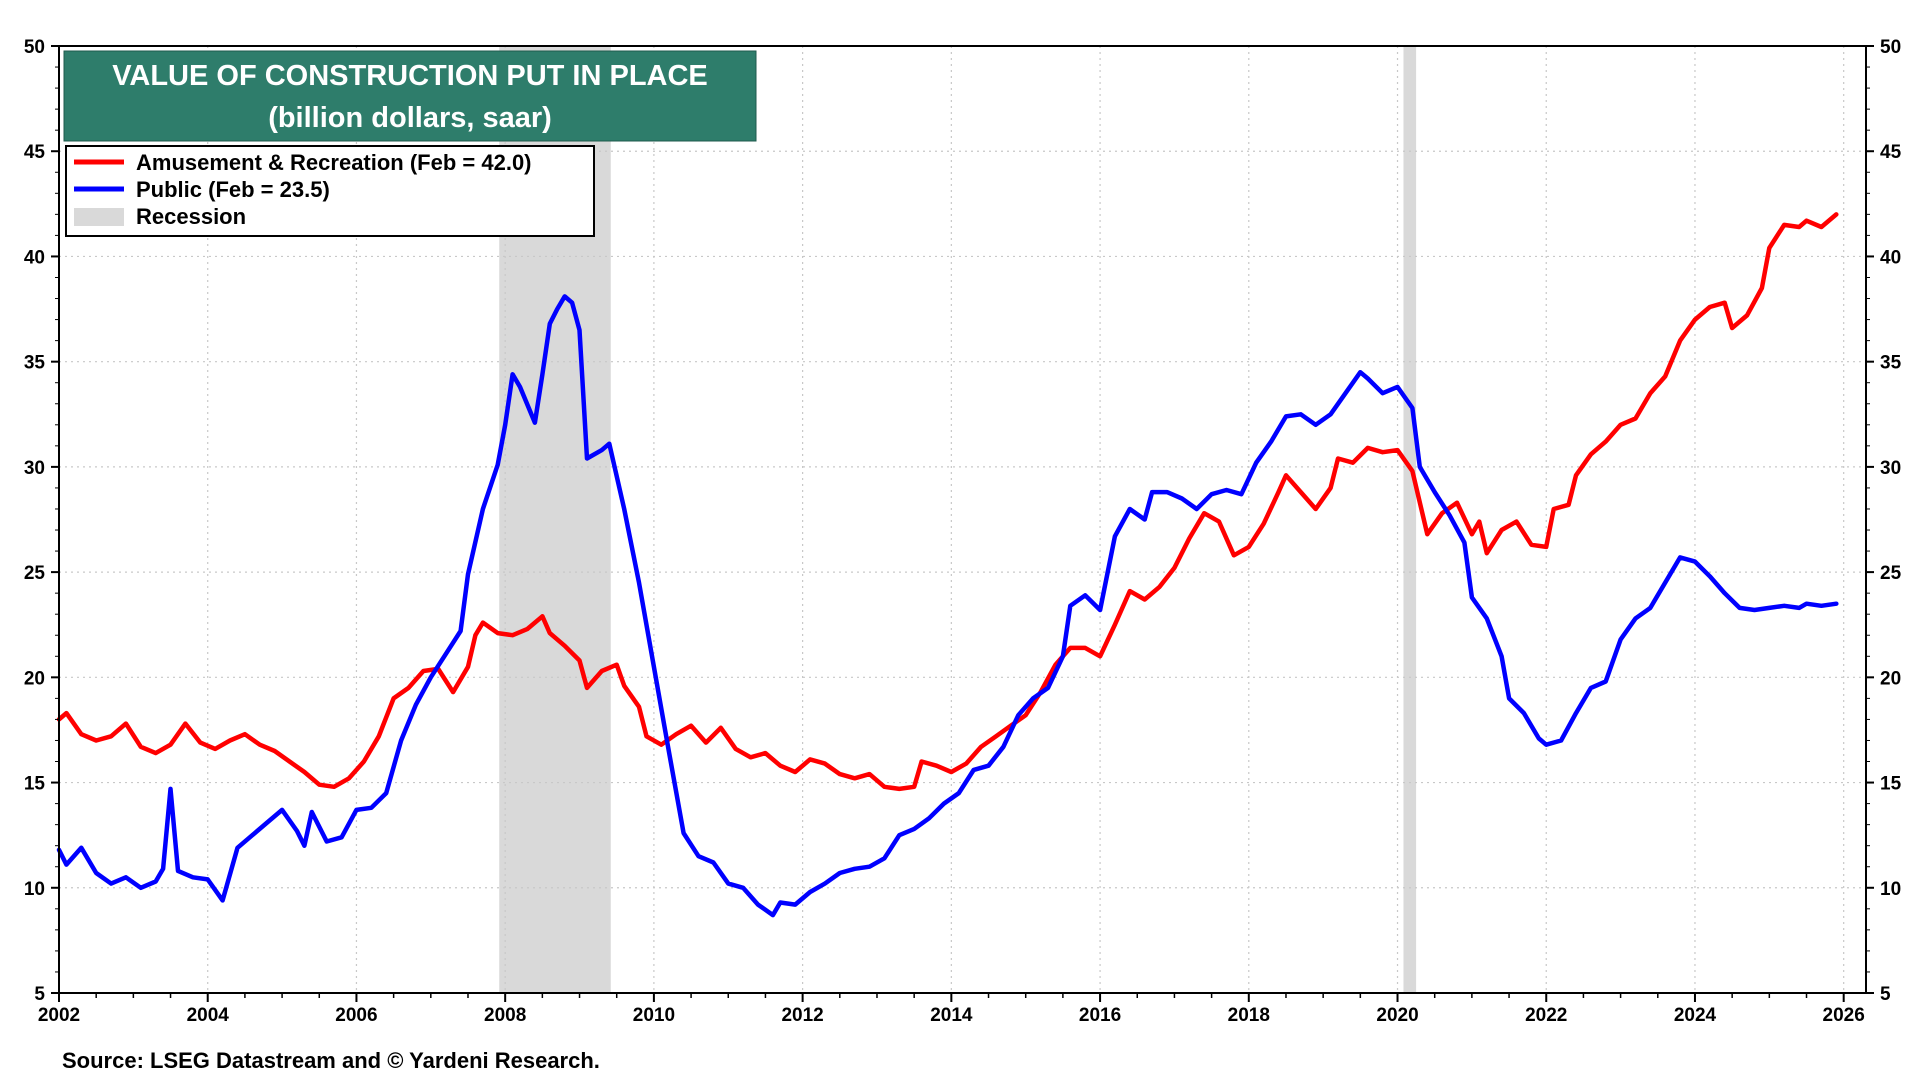  What do you see at coordinates (1397, 1015) in the screenshot?
I see `x-tick-label: 2020` at bounding box center [1397, 1015].